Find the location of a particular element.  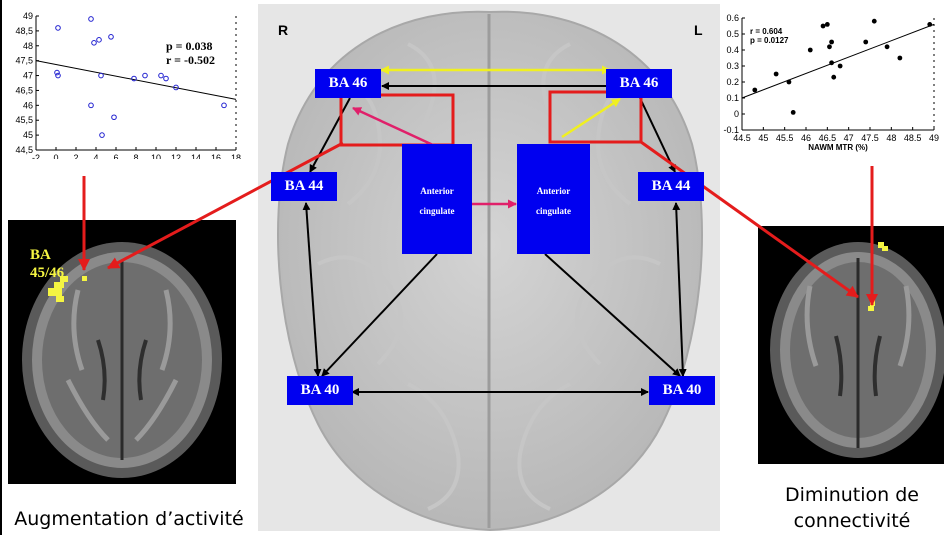

roi-right is located at coordinates (397, 120).